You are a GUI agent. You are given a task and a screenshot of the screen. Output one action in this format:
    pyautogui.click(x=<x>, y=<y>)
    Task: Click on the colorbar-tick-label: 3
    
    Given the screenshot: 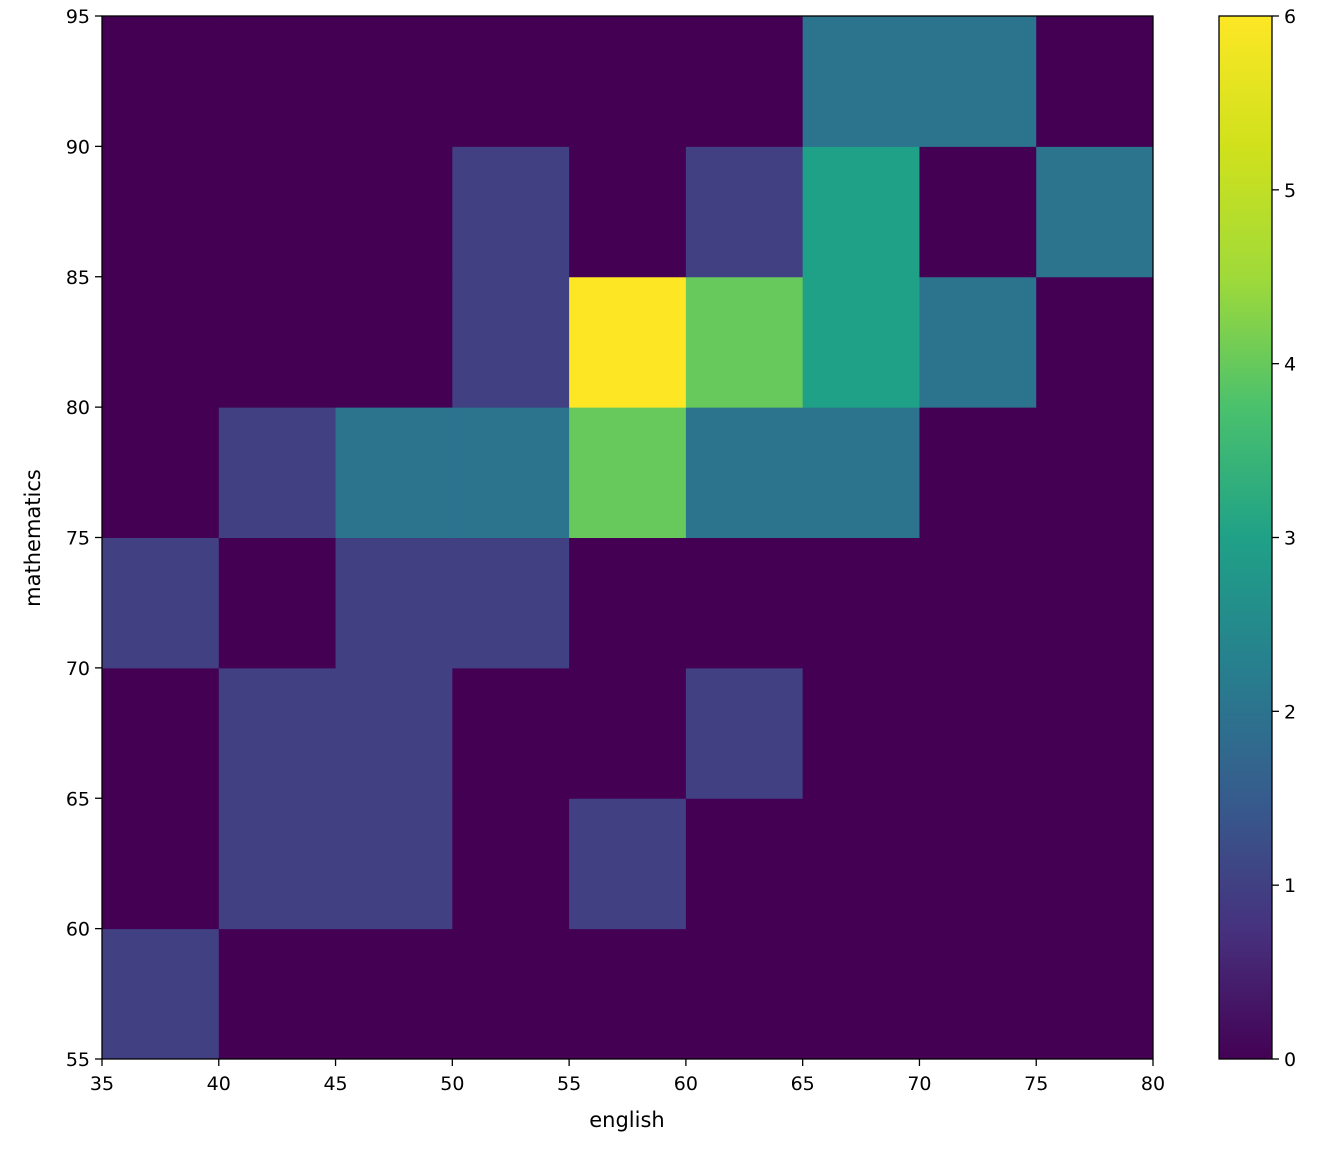 What is the action you would take?
    pyautogui.click(x=1290, y=539)
    